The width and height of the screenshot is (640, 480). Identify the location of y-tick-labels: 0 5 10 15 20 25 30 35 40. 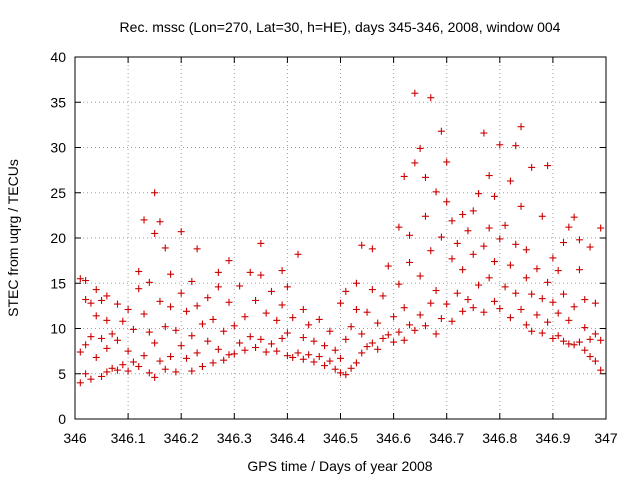
(58, 238).